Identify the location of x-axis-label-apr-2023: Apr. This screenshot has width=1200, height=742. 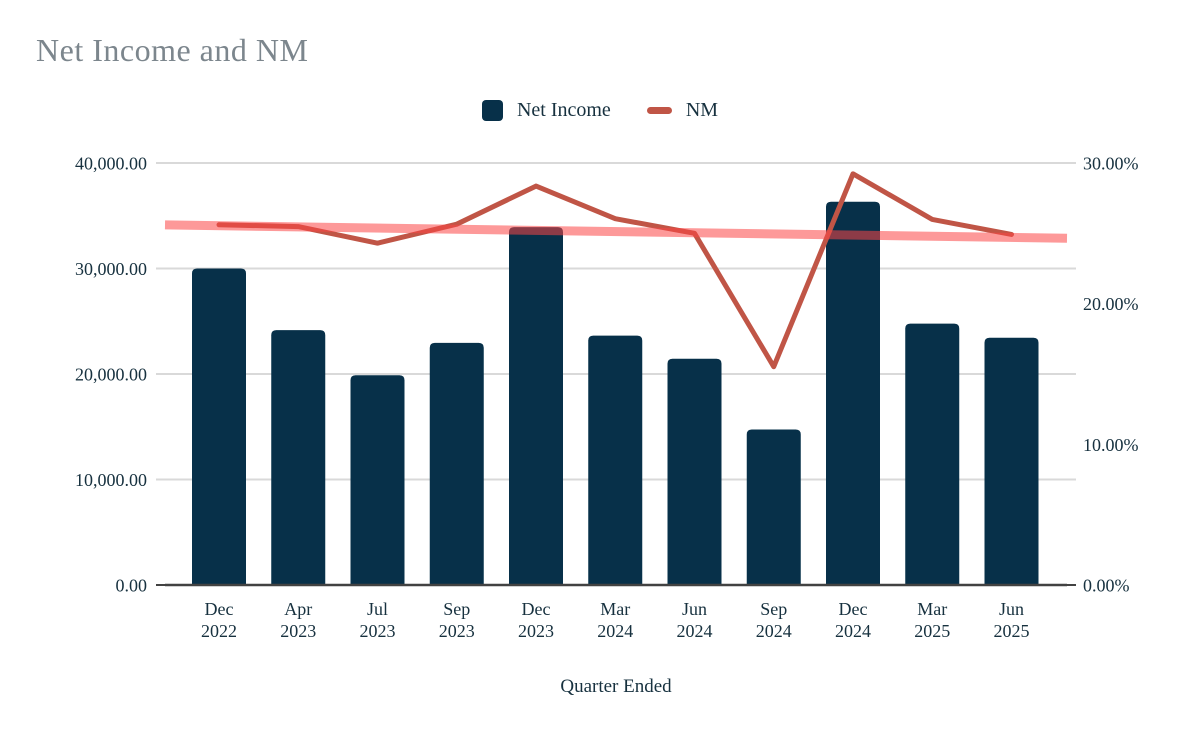
(298, 609).